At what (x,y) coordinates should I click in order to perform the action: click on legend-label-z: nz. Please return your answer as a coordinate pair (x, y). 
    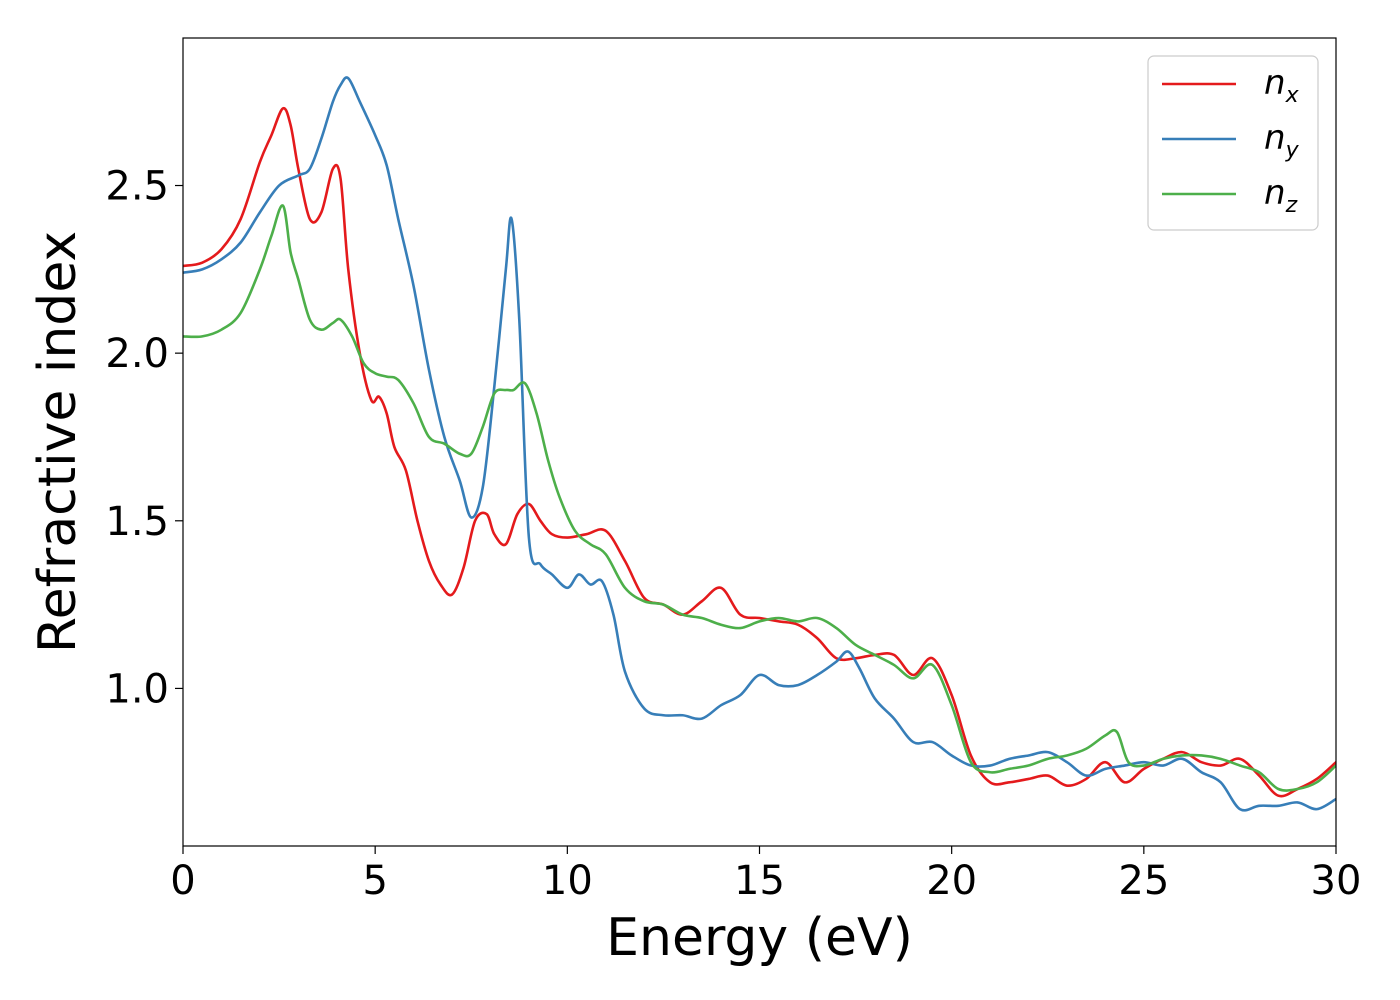
    Looking at the image, I should click on (1281, 195).